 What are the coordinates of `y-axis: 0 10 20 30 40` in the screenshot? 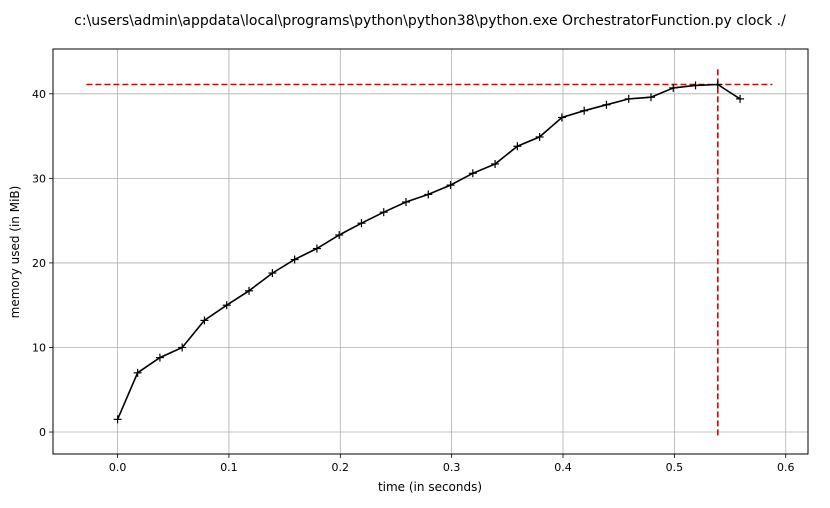 It's located at (42, 263).